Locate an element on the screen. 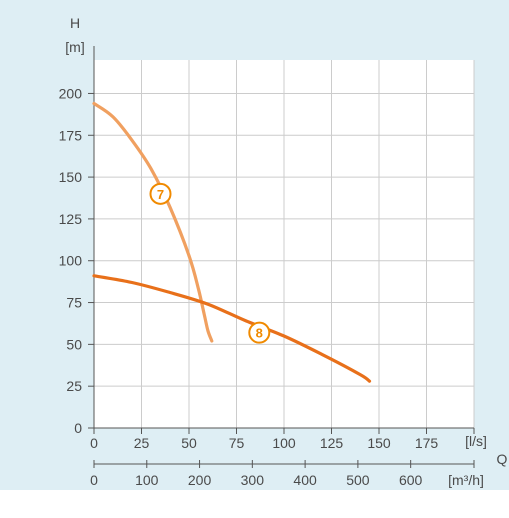 The width and height of the screenshot is (509, 518). x-tick-label: 25 is located at coordinates (142, 443).